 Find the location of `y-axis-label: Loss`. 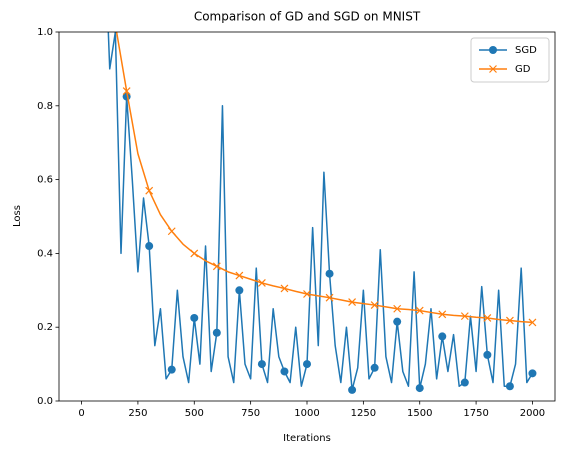

y-axis-label: Loss is located at coordinates (17, 216).